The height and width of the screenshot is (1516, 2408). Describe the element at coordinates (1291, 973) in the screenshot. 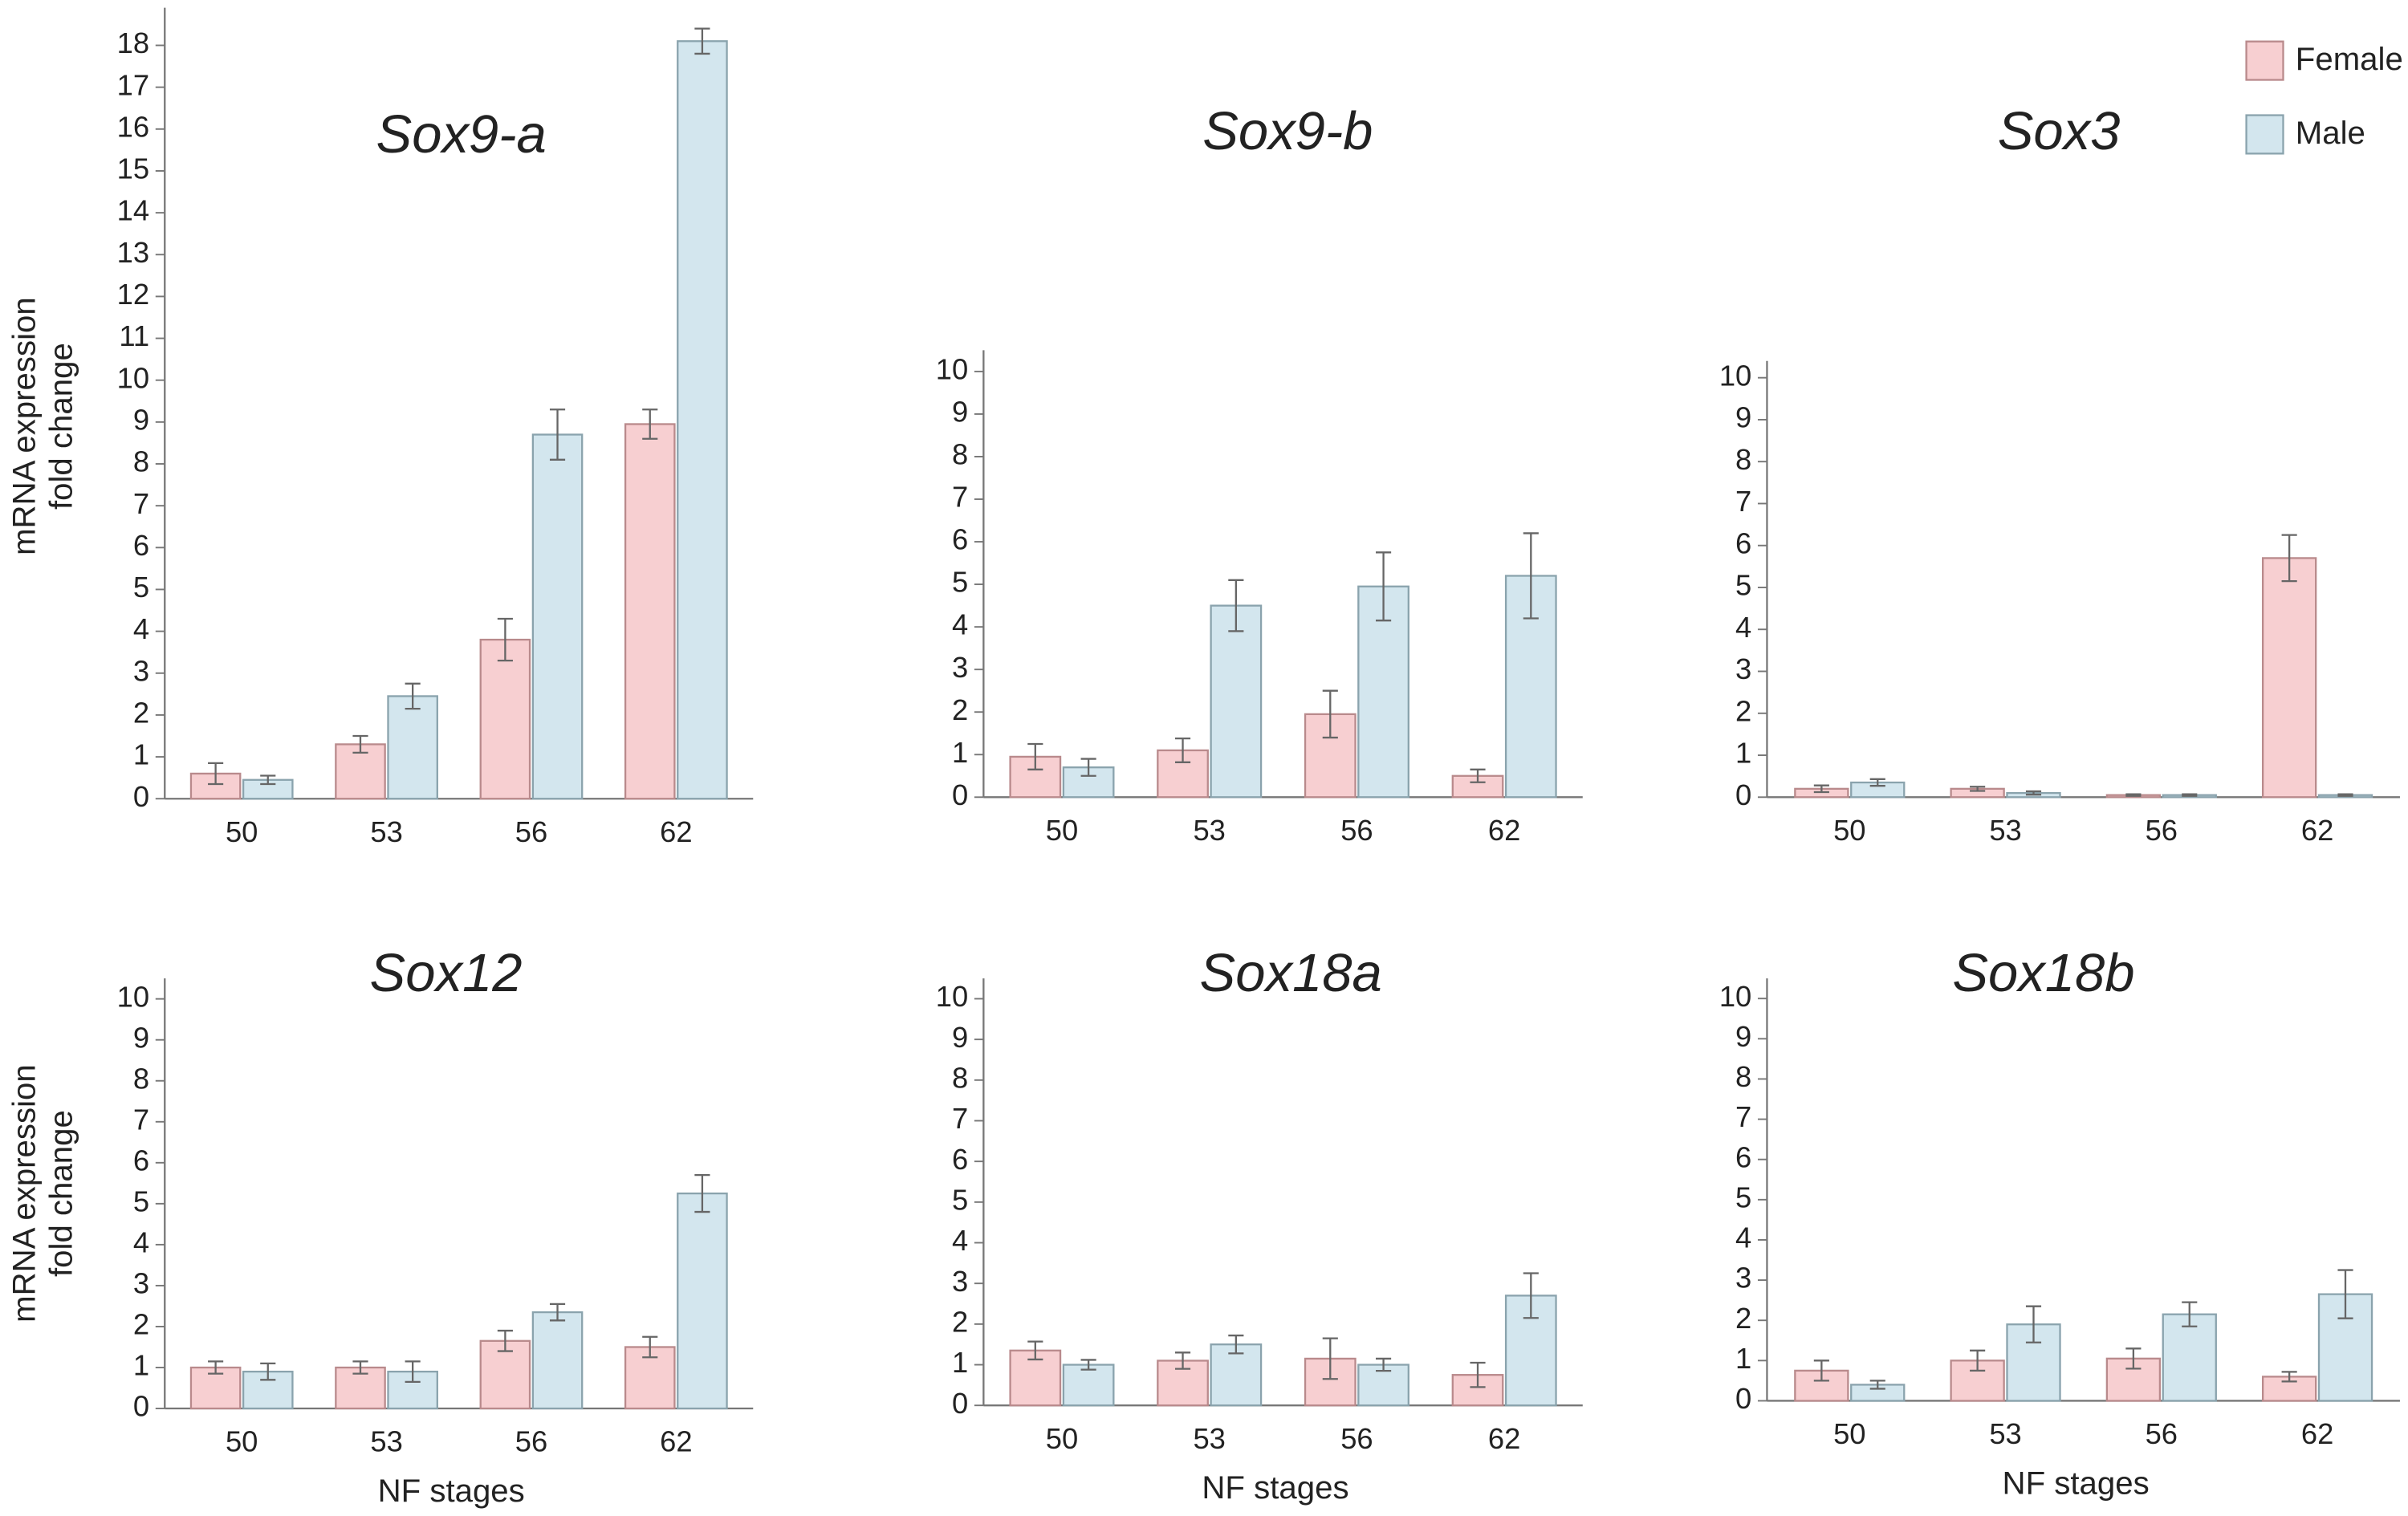

I see `chart-title: Sox18a` at that location.